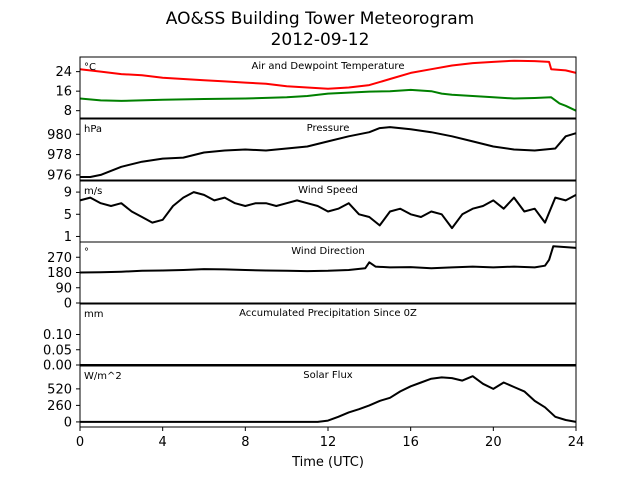 The height and width of the screenshot is (480, 640). What do you see at coordinates (328, 399) in the screenshot?
I see `series-line-solar-flux` at bounding box center [328, 399].